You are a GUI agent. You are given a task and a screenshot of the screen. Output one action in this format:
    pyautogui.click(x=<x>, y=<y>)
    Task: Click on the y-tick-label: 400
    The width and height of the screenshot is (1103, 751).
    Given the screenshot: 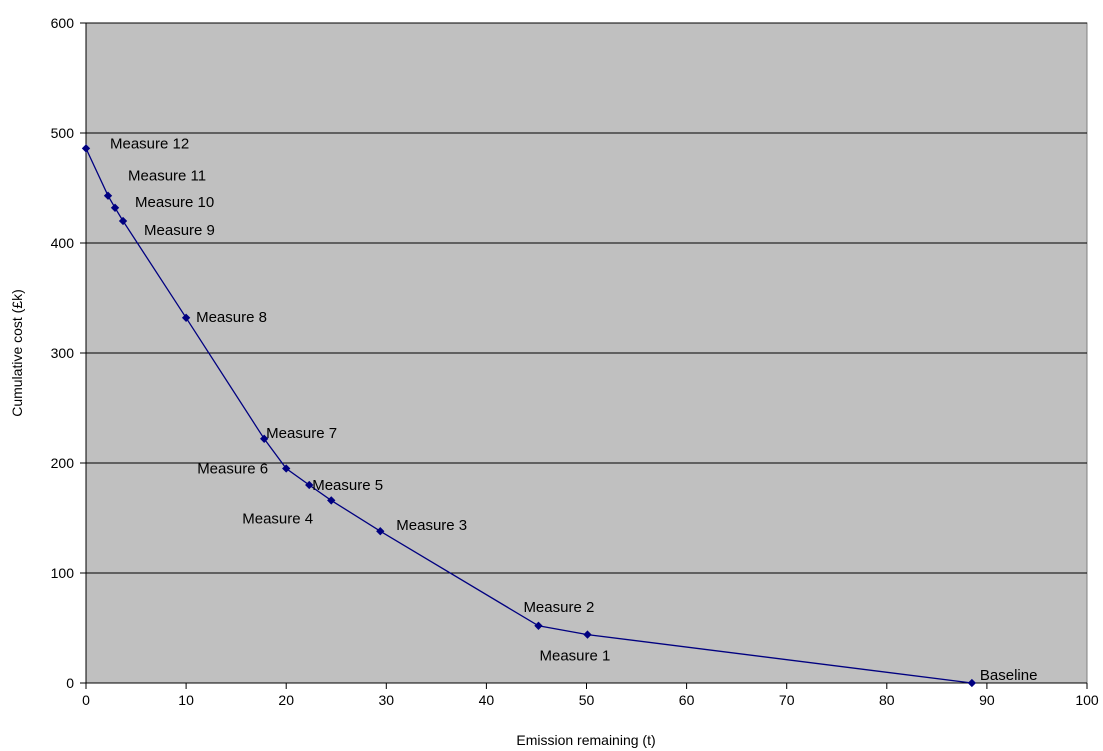 What is the action you would take?
    pyautogui.click(x=63, y=243)
    